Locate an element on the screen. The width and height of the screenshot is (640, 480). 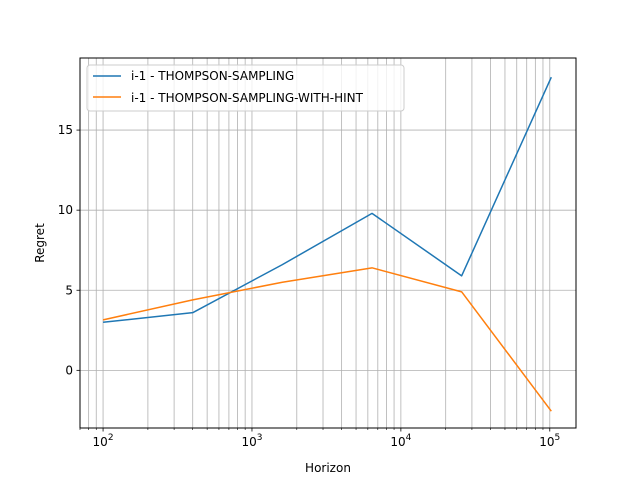
x-axis-label: Horizon is located at coordinates (328, 468).